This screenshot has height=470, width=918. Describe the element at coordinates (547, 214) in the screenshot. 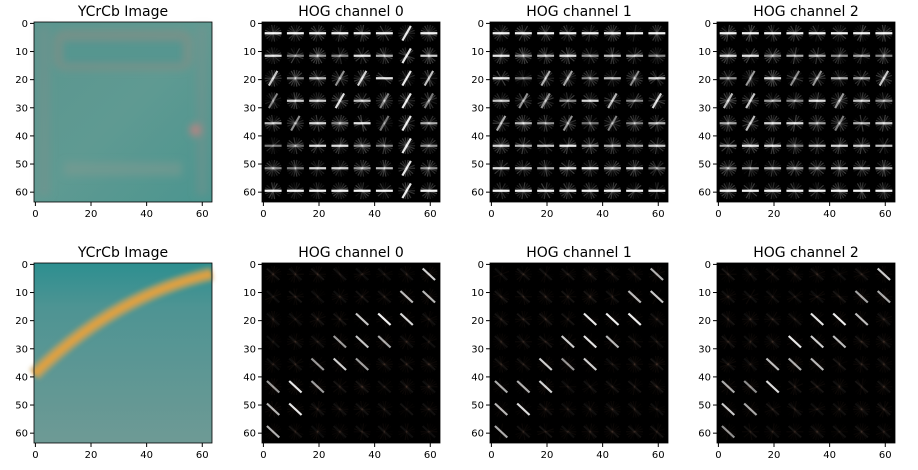

I see `x-tick-label: 20` at that location.